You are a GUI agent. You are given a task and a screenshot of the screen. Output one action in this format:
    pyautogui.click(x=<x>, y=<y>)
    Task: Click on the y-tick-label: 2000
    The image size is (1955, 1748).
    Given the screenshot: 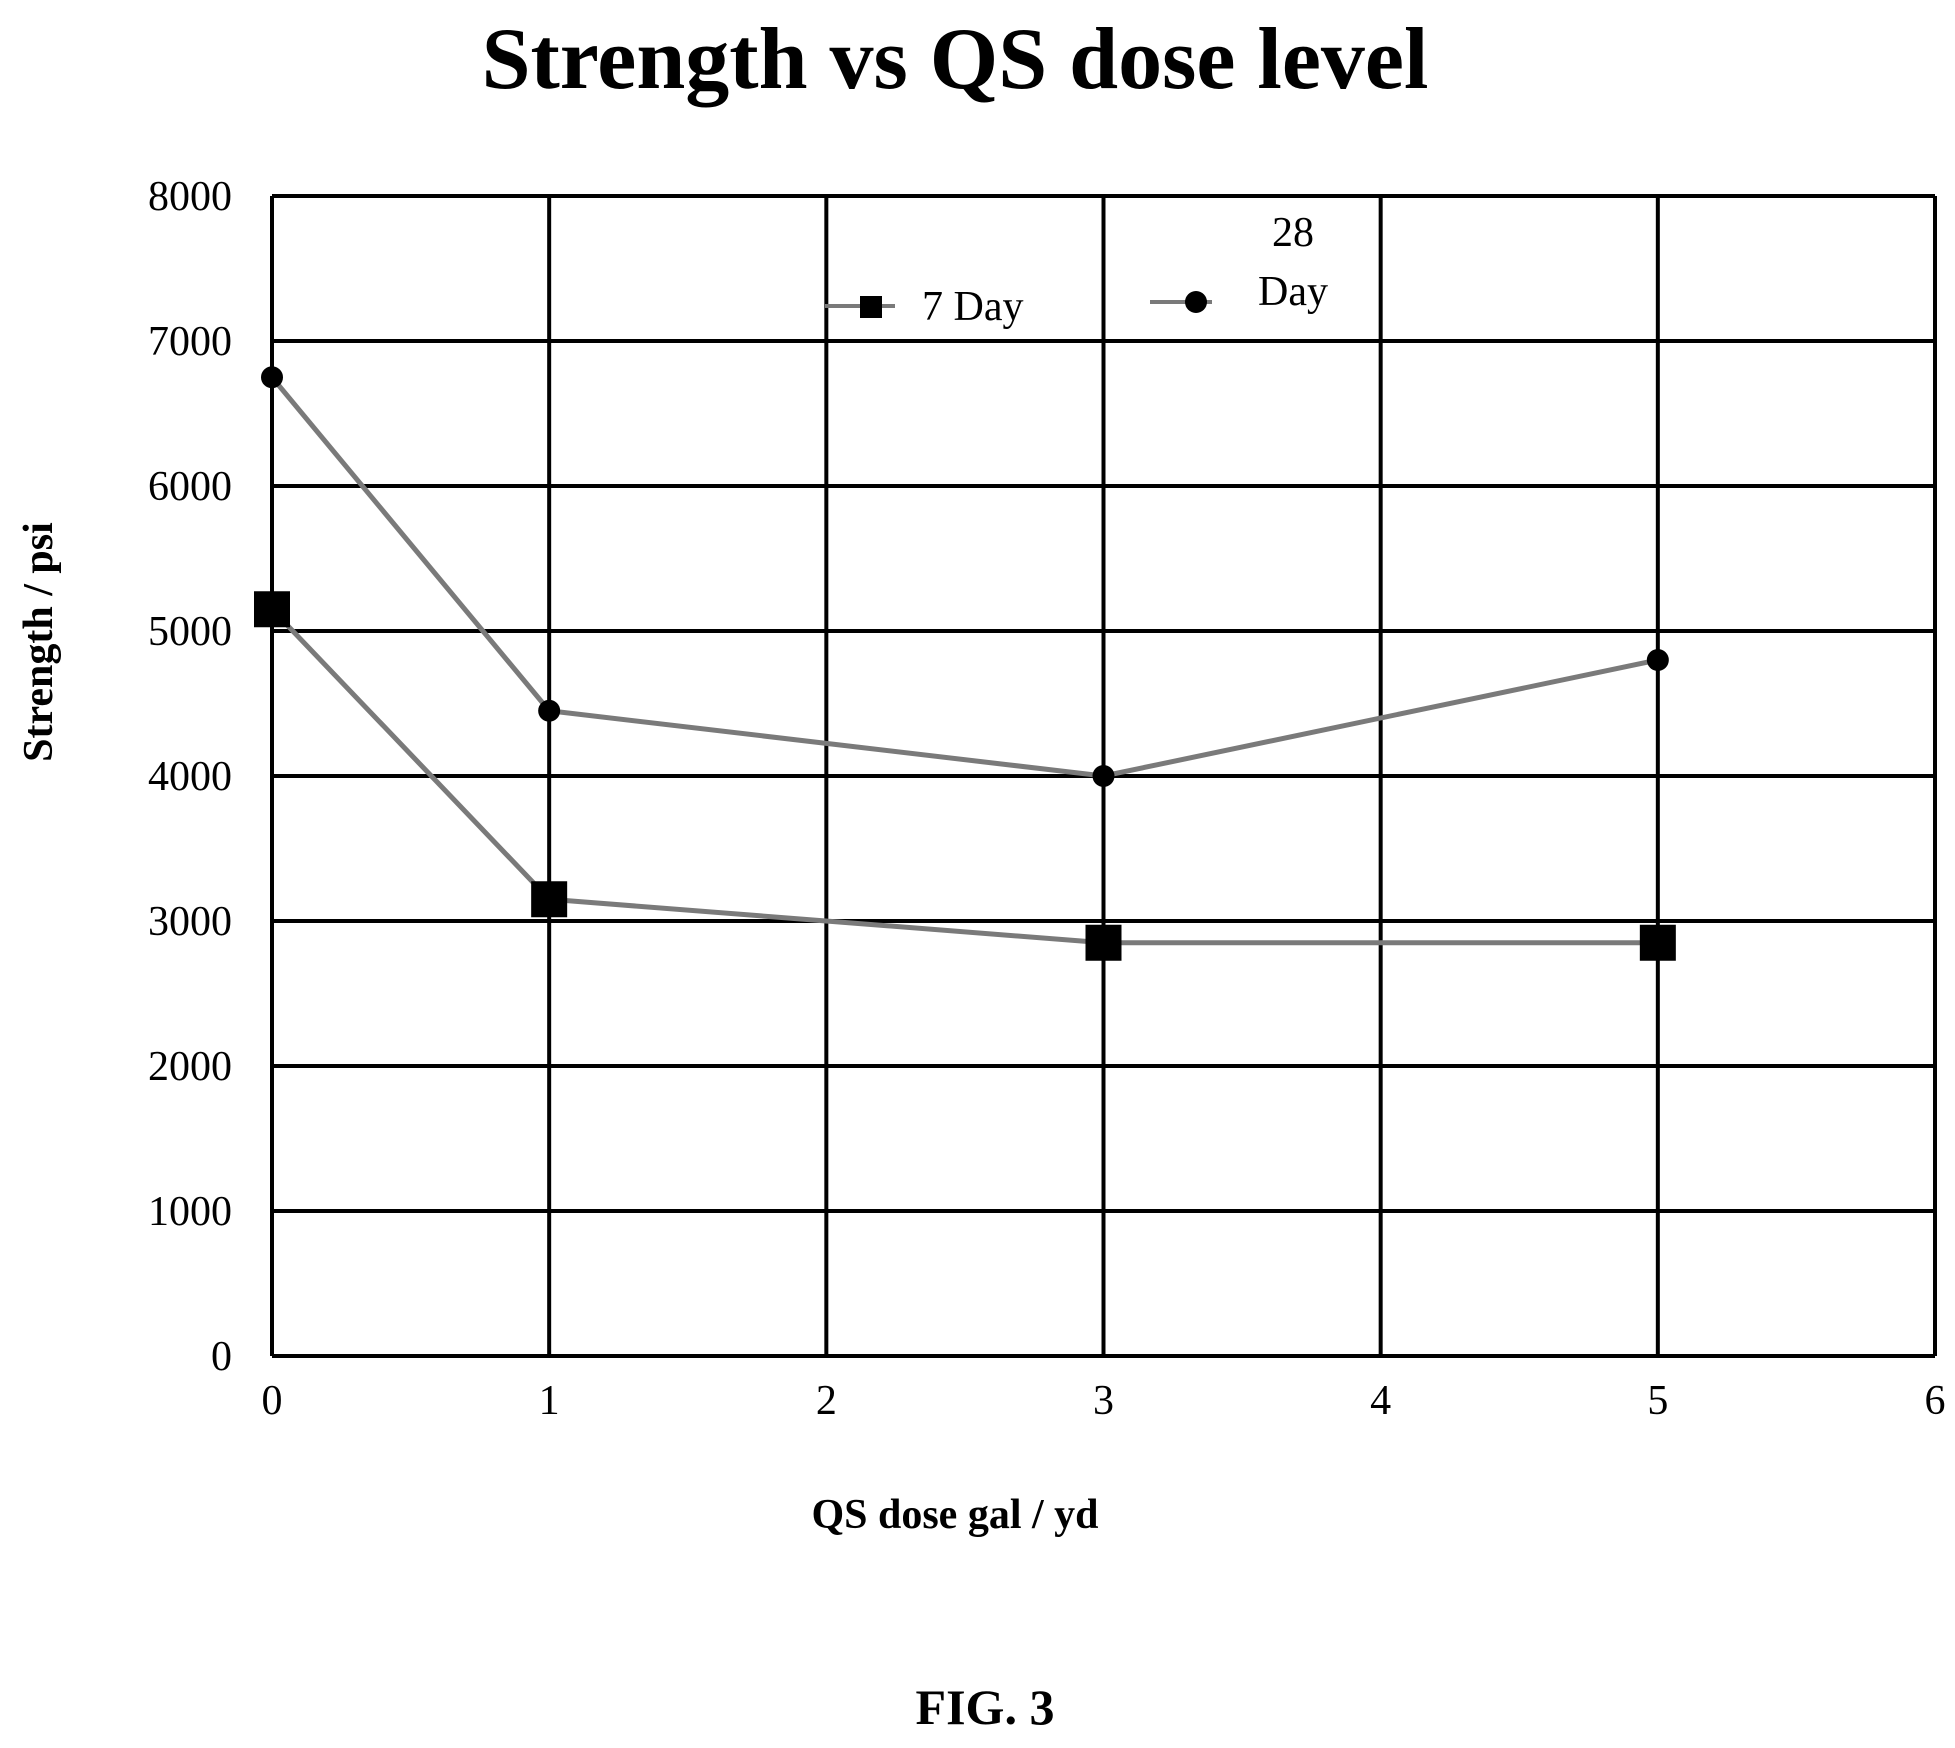 What is the action you would take?
    pyautogui.click(x=190, y=1067)
    